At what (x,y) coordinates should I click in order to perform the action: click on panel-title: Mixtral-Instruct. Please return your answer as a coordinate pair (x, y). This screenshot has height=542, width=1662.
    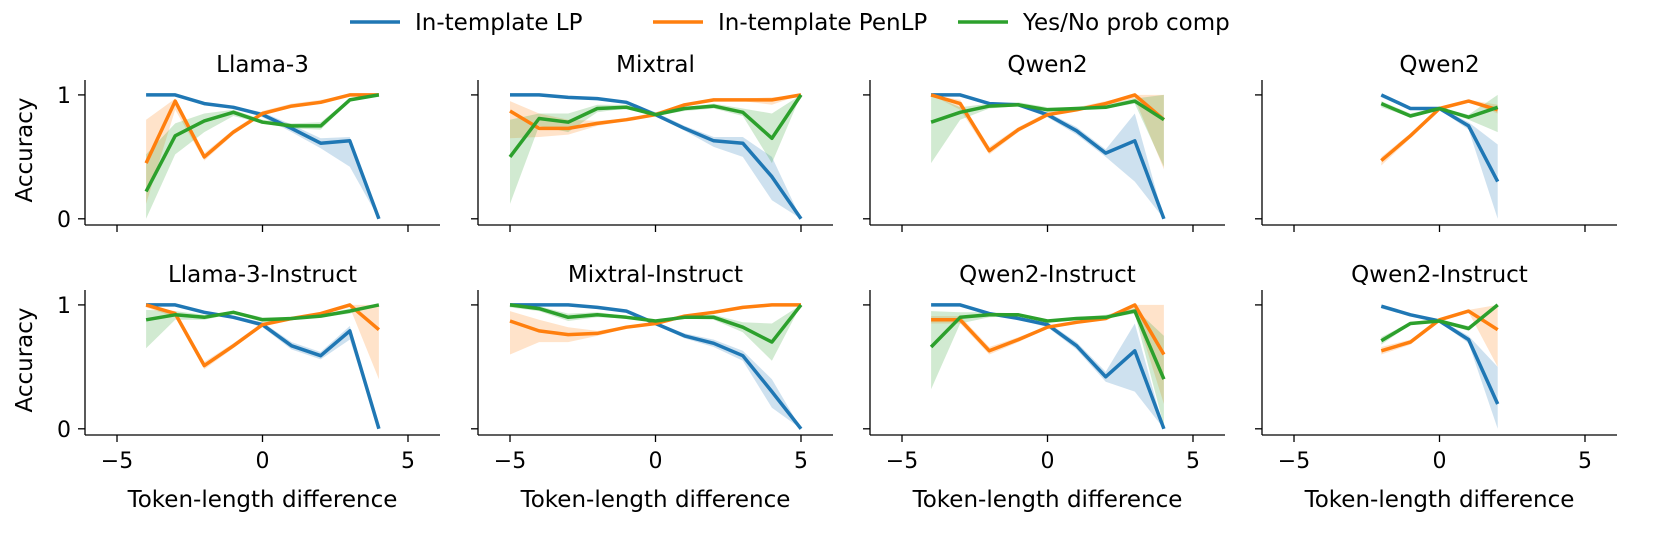
    Looking at the image, I should click on (655, 275).